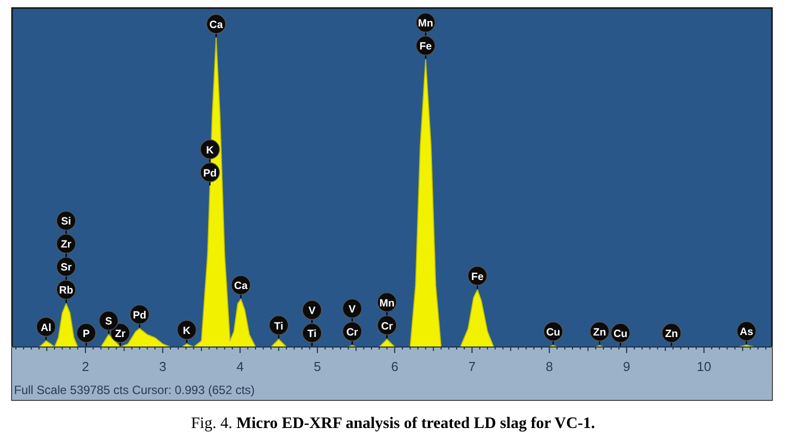  What do you see at coordinates (394, 366) in the screenshot?
I see `x-tick-label: 6` at bounding box center [394, 366].